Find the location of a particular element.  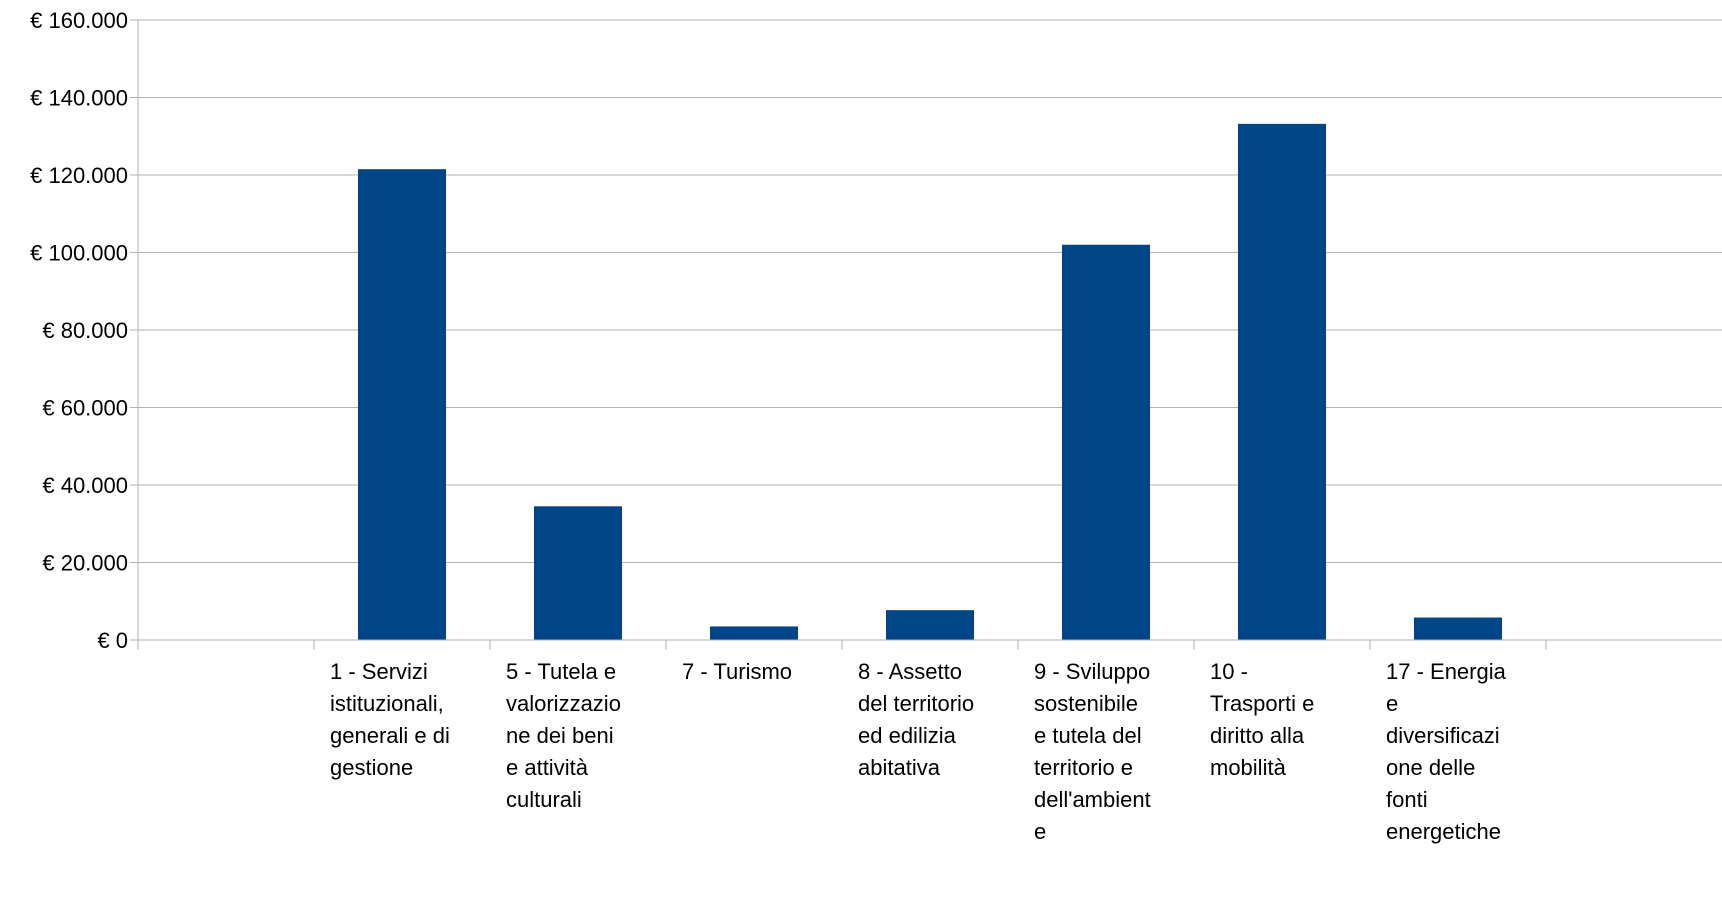

x-tick-label-line: energetiche is located at coordinates (1443, 831).